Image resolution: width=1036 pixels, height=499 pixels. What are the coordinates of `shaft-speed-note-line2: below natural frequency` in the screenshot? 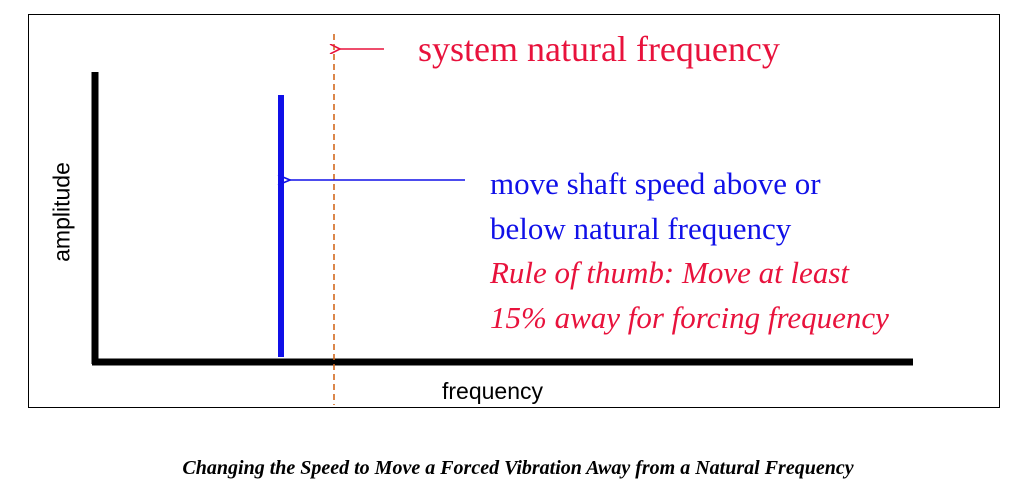 It's located at (641, 228).